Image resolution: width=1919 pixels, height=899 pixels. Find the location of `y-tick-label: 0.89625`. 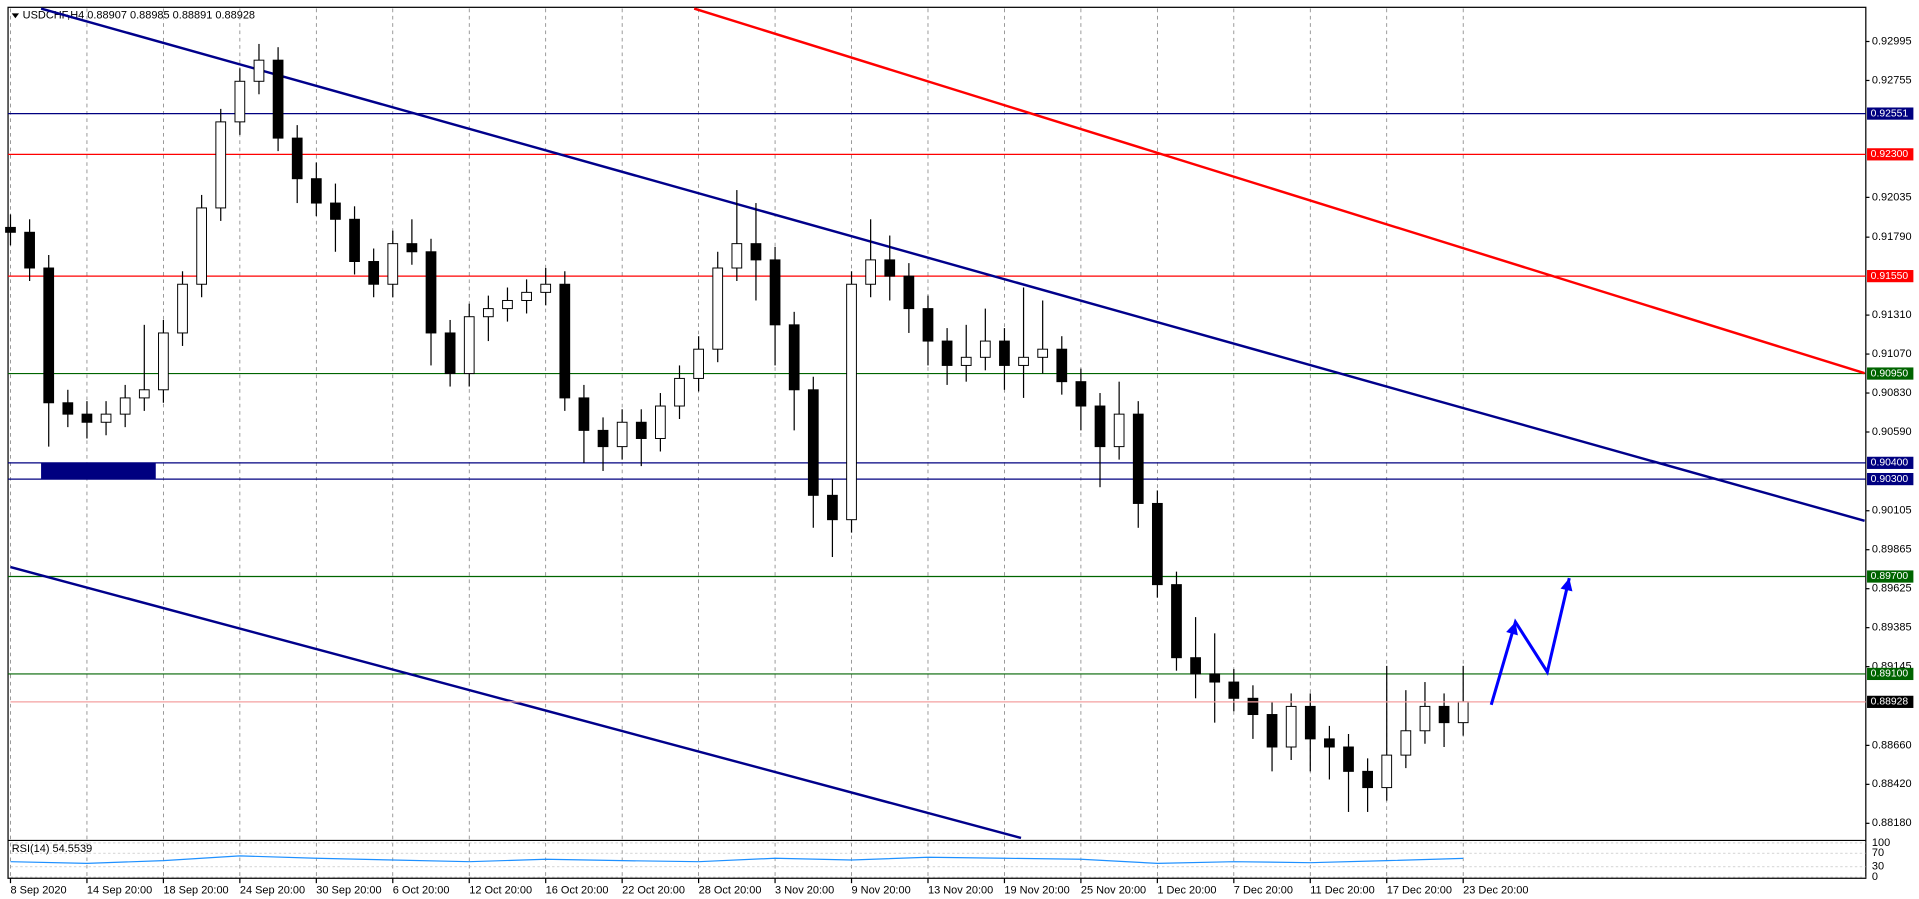

y-tick-label: 0.89625 is located at coordinates (1892, 589).